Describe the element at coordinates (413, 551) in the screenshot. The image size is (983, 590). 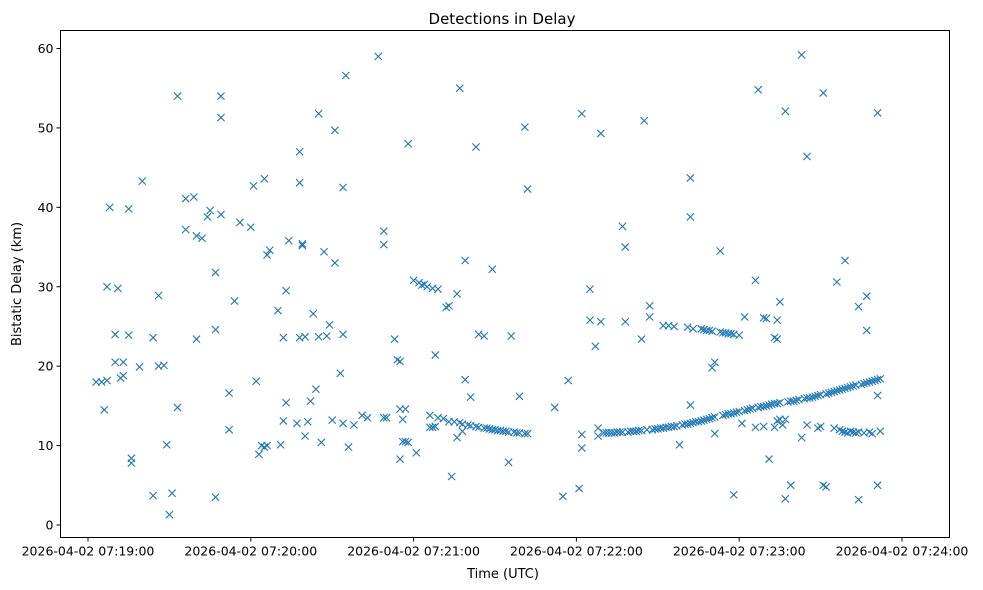
I see `x-tick-label: 2026-04-02 07:21:00` at that location.